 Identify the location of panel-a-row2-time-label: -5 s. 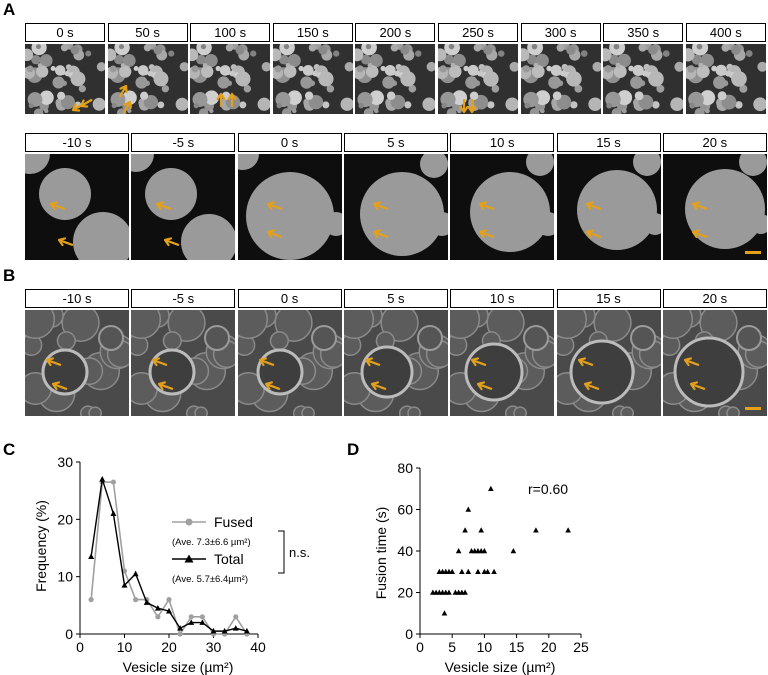
(183, 142).